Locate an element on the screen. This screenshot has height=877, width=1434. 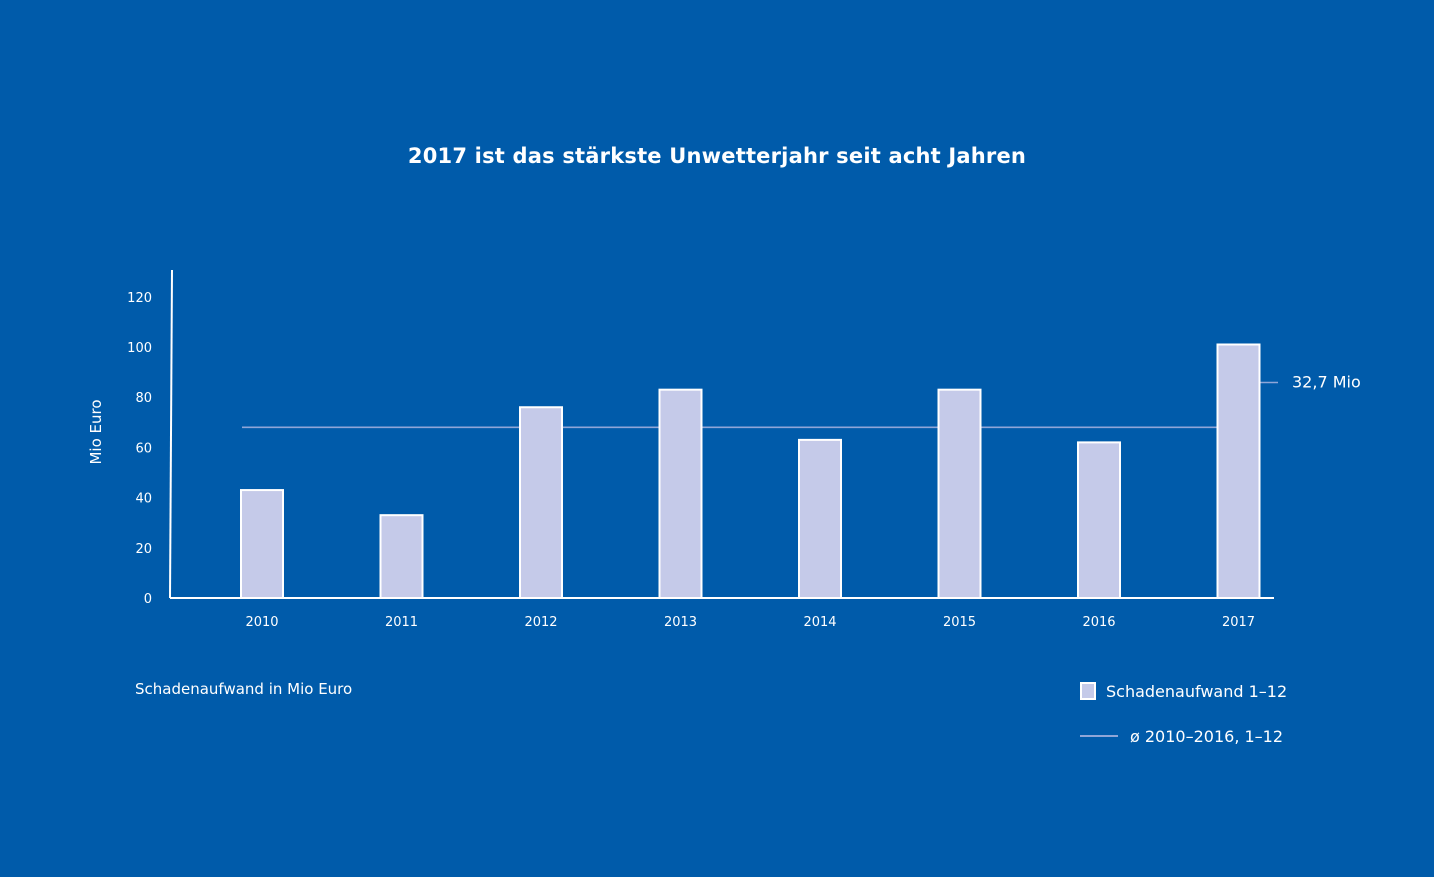
x-tick-label: 2014 is located at coordinates (819, 622).